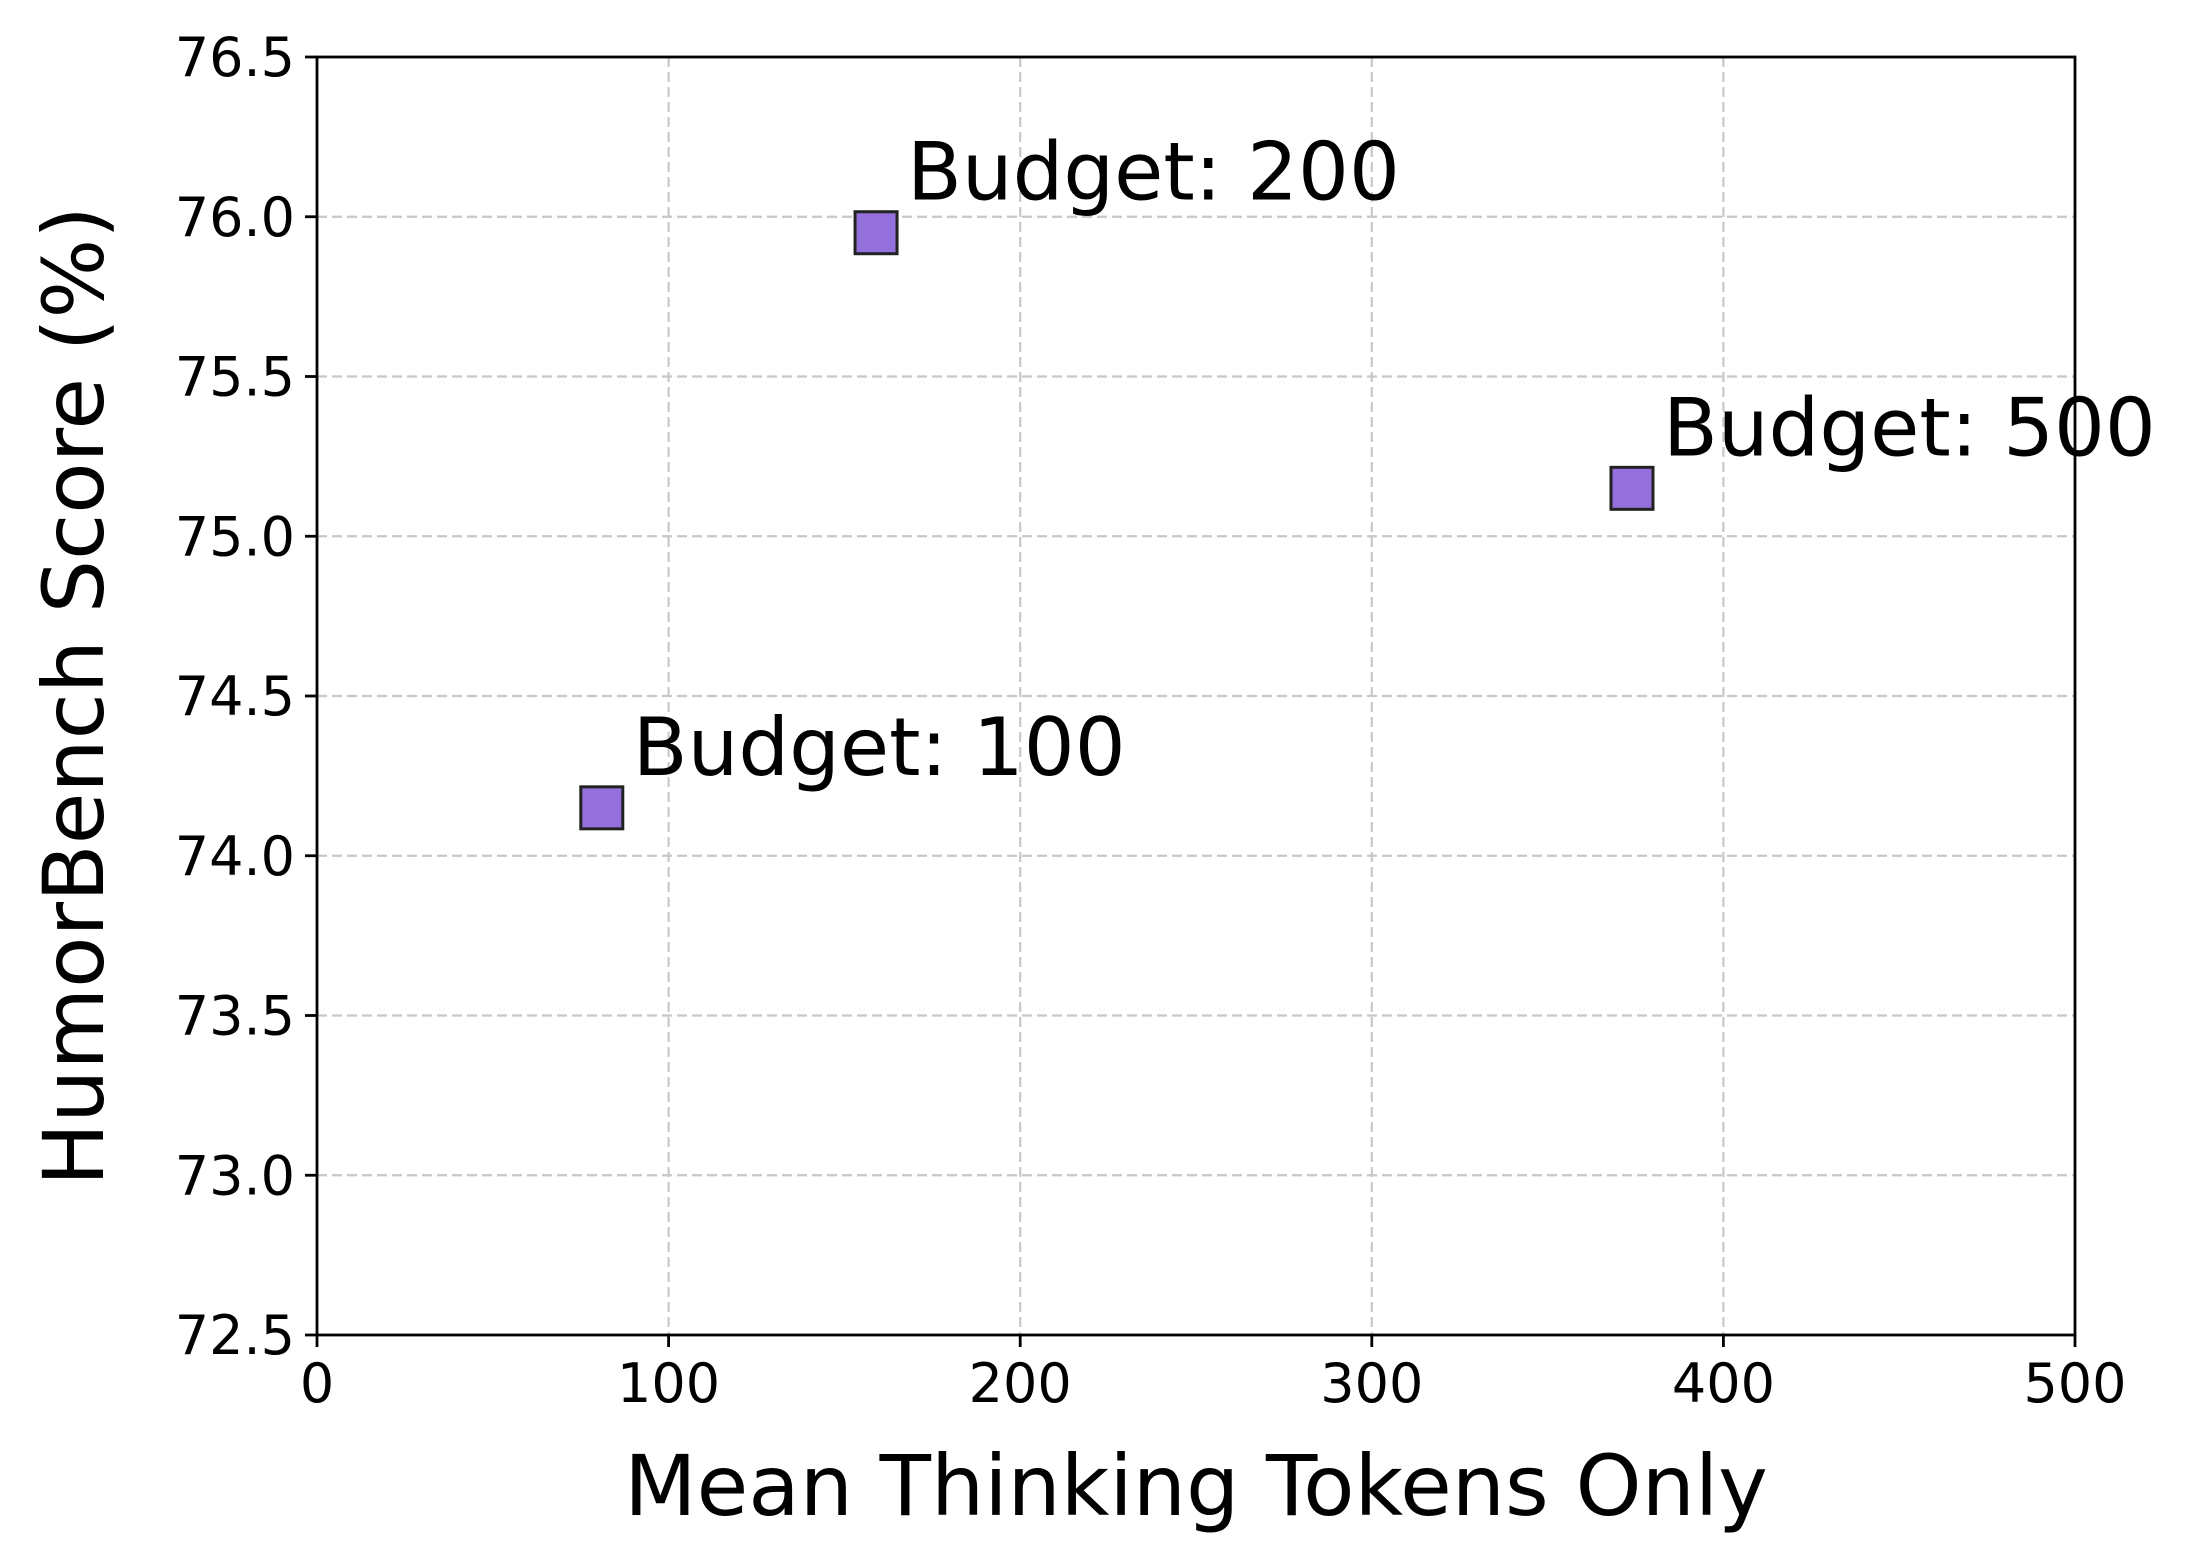 The height and width of the screenshot is (1562, 2197). I want to click on y-tick-label: 74.0, so click(235, 856).